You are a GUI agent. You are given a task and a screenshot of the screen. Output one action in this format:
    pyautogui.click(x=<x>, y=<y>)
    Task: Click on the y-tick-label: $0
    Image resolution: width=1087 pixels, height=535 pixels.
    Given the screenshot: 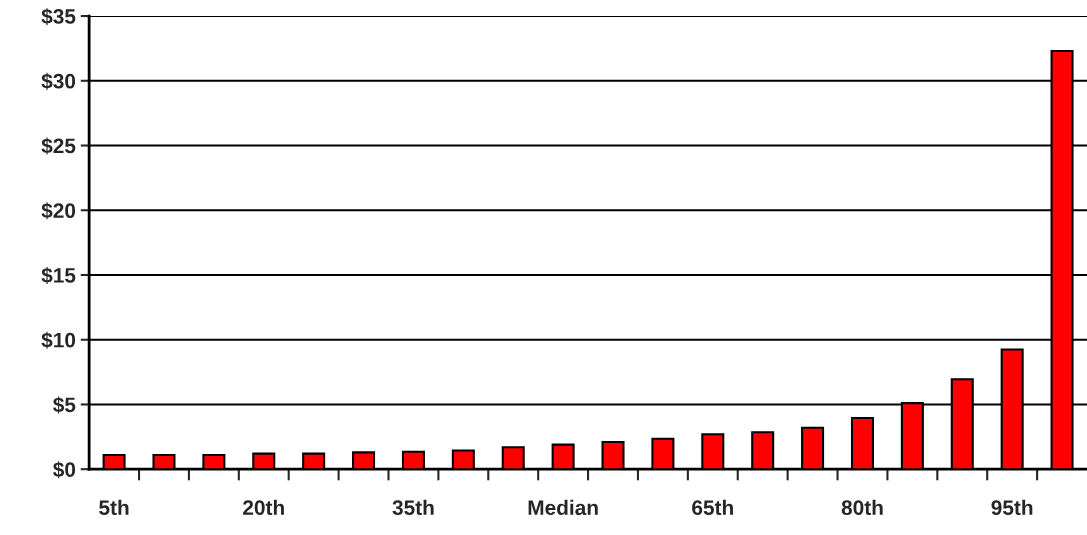 What is the action you would take?
    pyautogui.click(x=64, y=470)
    